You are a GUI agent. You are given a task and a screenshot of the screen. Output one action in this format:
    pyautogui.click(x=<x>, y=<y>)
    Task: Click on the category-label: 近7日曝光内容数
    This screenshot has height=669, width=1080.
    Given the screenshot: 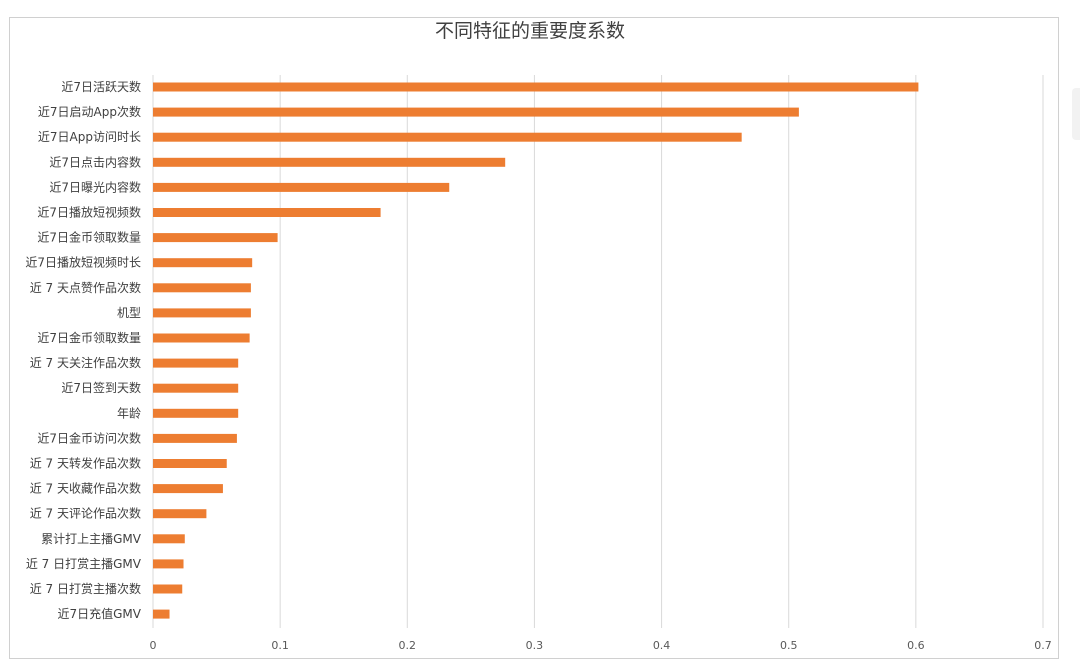 What is the action you would take?
    pyautogui.click(x=95, y=186)
    